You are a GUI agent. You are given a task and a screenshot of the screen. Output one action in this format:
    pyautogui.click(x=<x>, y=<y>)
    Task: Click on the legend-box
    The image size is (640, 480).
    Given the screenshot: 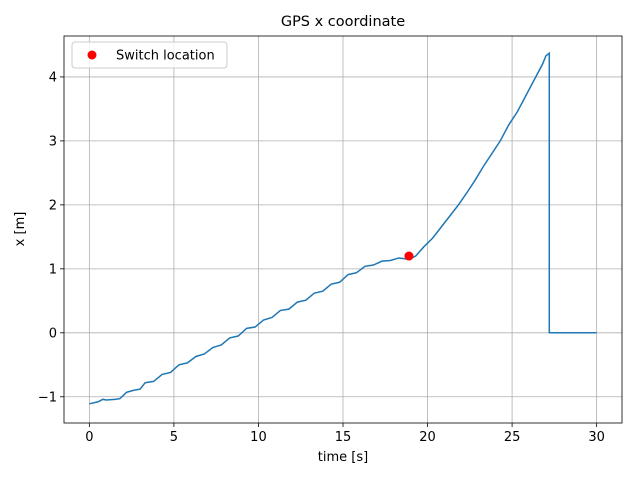 What is the action you would take?
    pyautogui.click(x=149, y=55)
    